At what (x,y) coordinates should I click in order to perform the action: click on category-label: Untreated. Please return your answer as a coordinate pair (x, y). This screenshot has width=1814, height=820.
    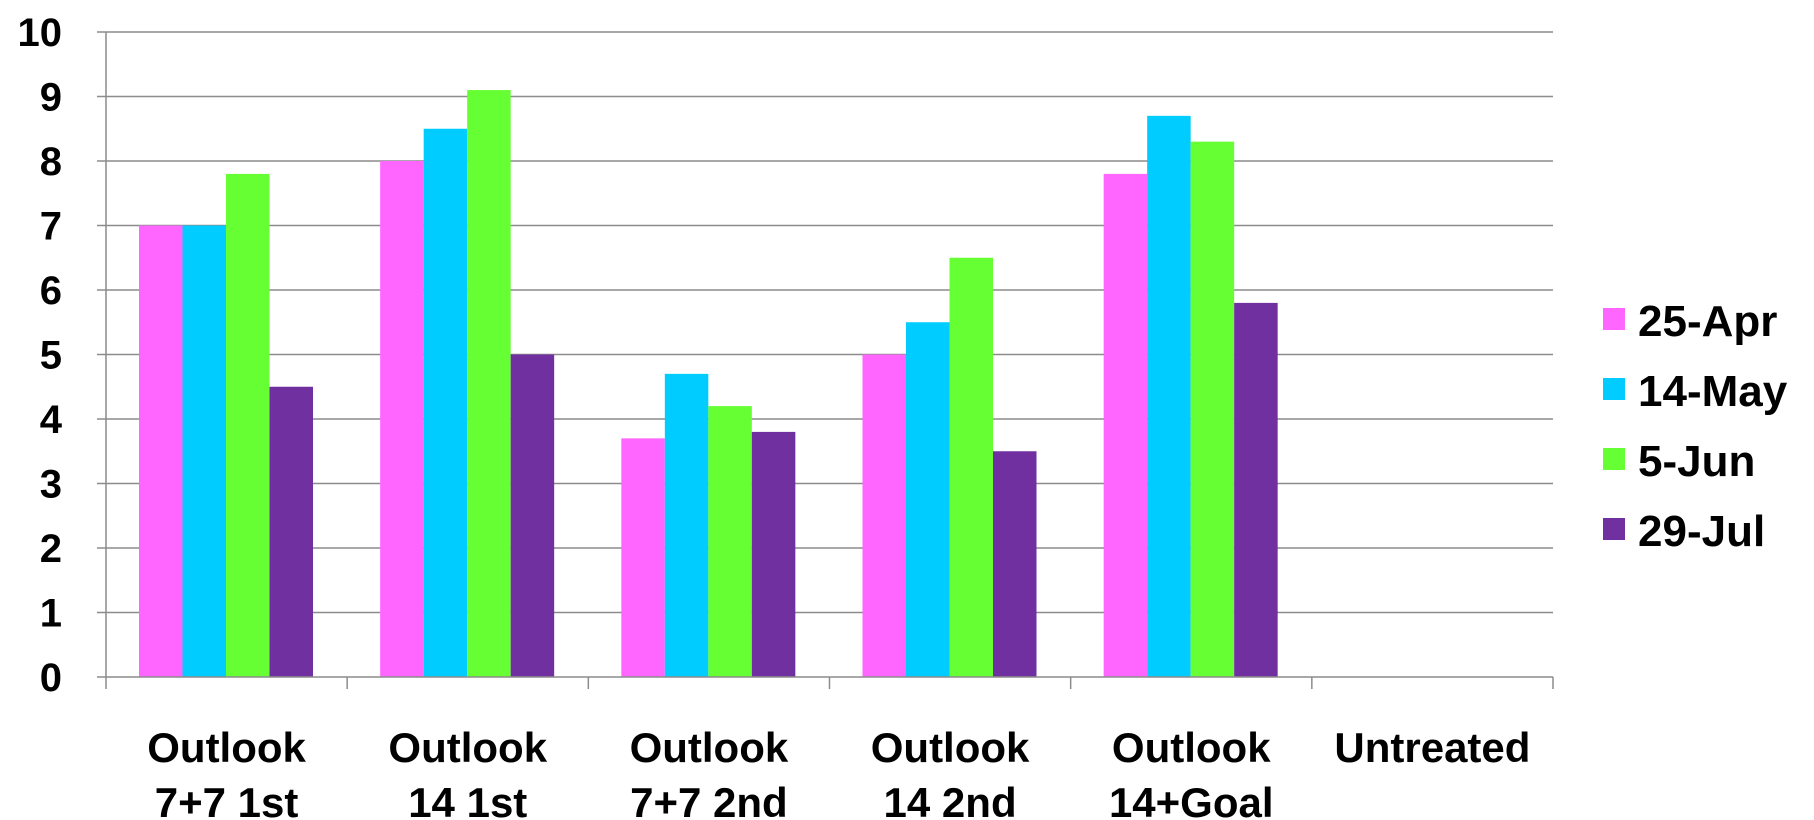
    Looking at the image, I should click on (1432, 747).